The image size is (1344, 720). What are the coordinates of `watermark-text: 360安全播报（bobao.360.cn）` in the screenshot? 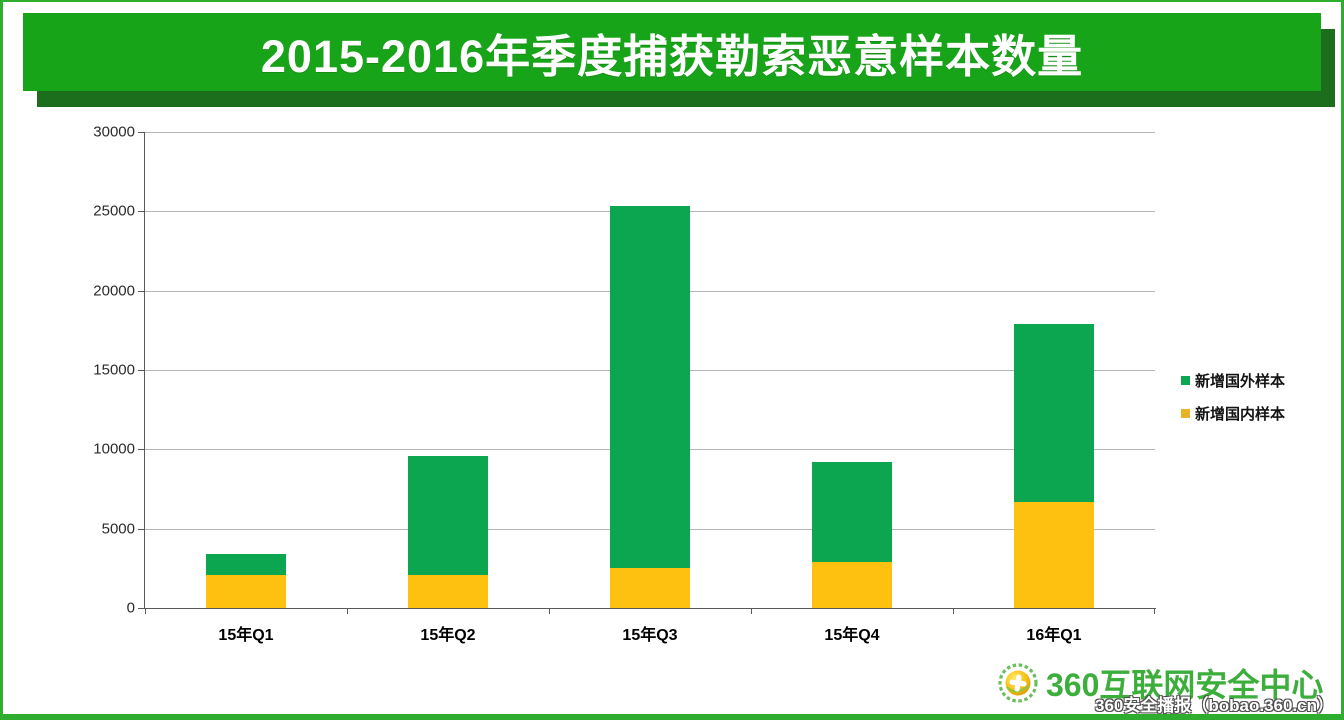 It's located at (1214, 705).